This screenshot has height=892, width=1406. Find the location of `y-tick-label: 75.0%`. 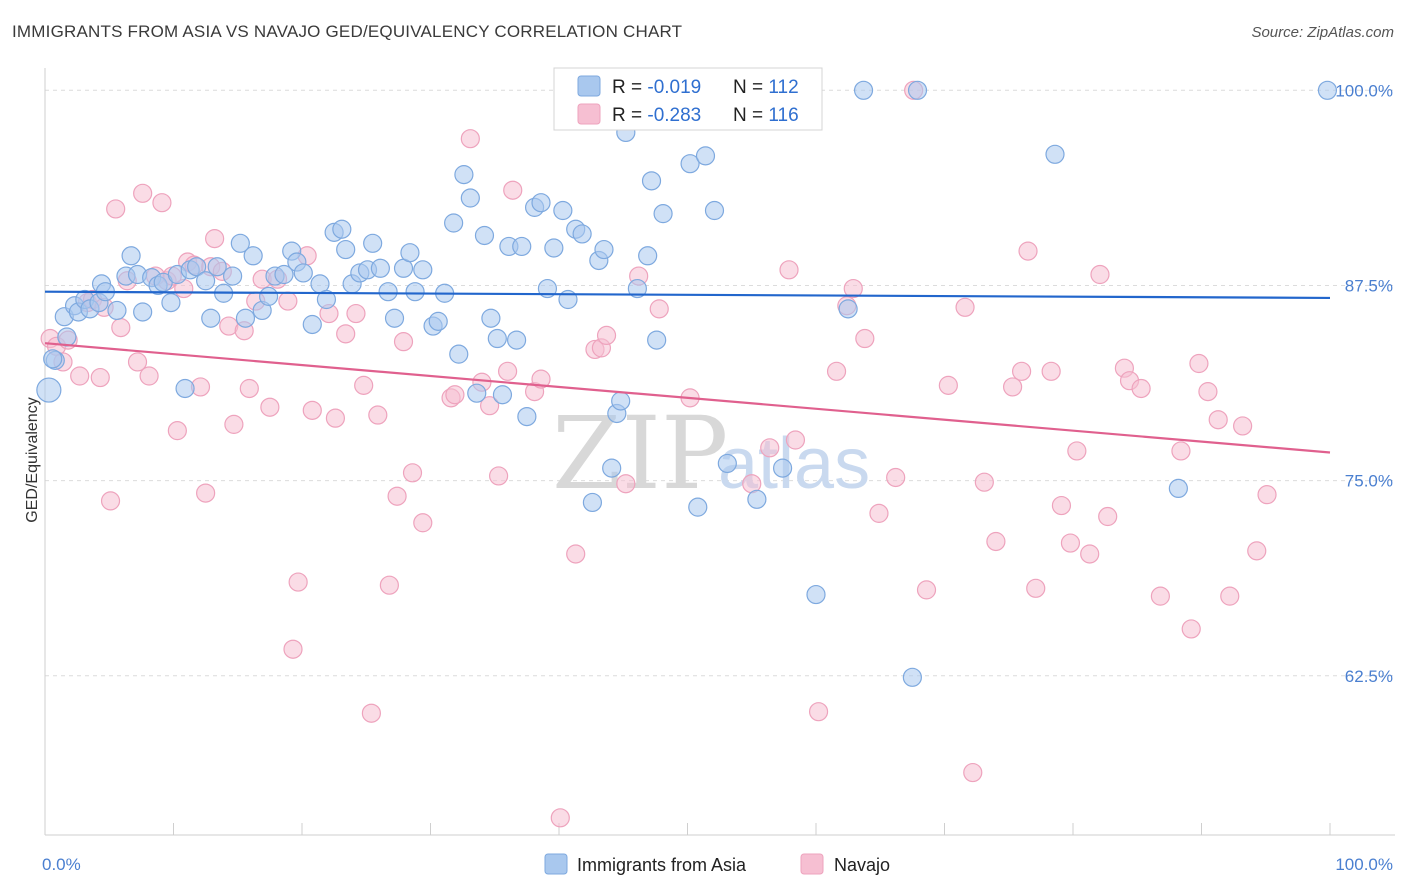

y-tick-label: 75.0% is located at coordinates (1369, 481).